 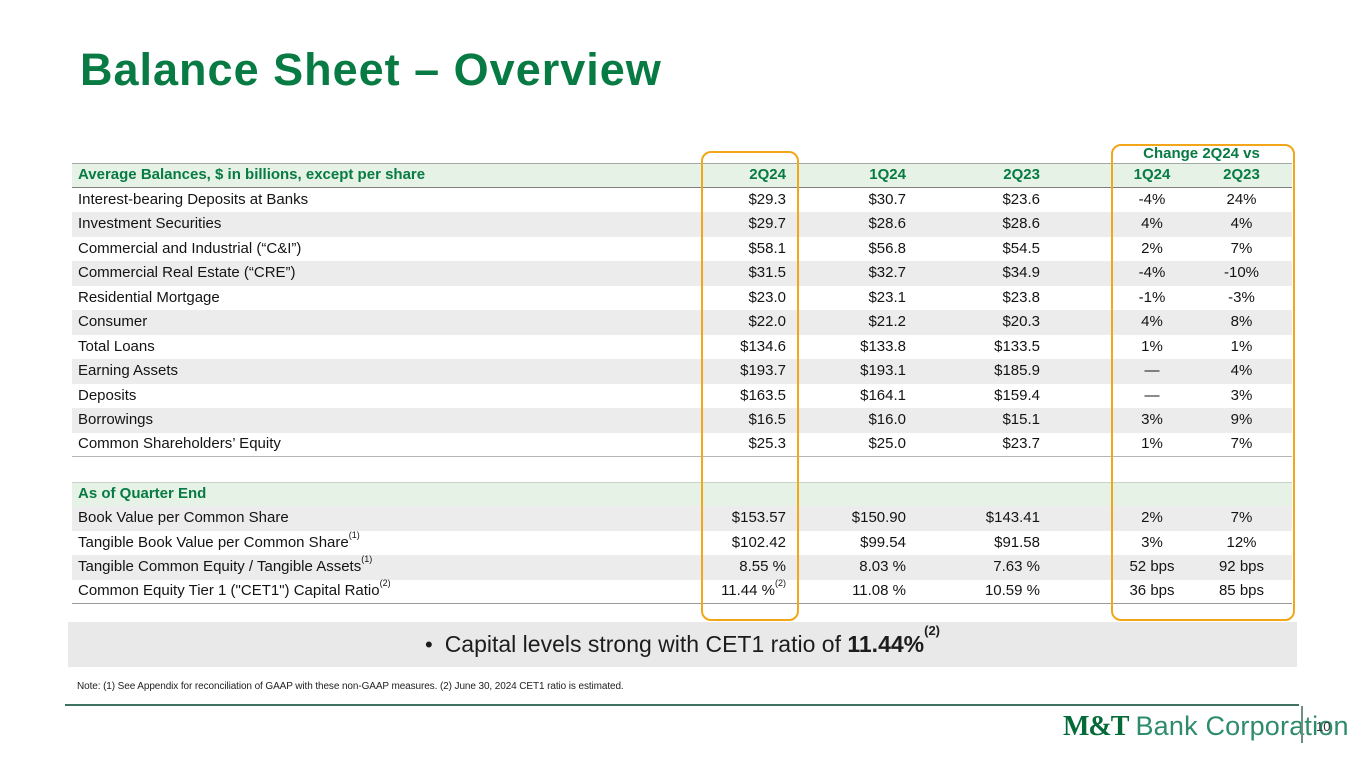 I want to click on cell-change-2q23: 3%, so click(x=1241, y=395).